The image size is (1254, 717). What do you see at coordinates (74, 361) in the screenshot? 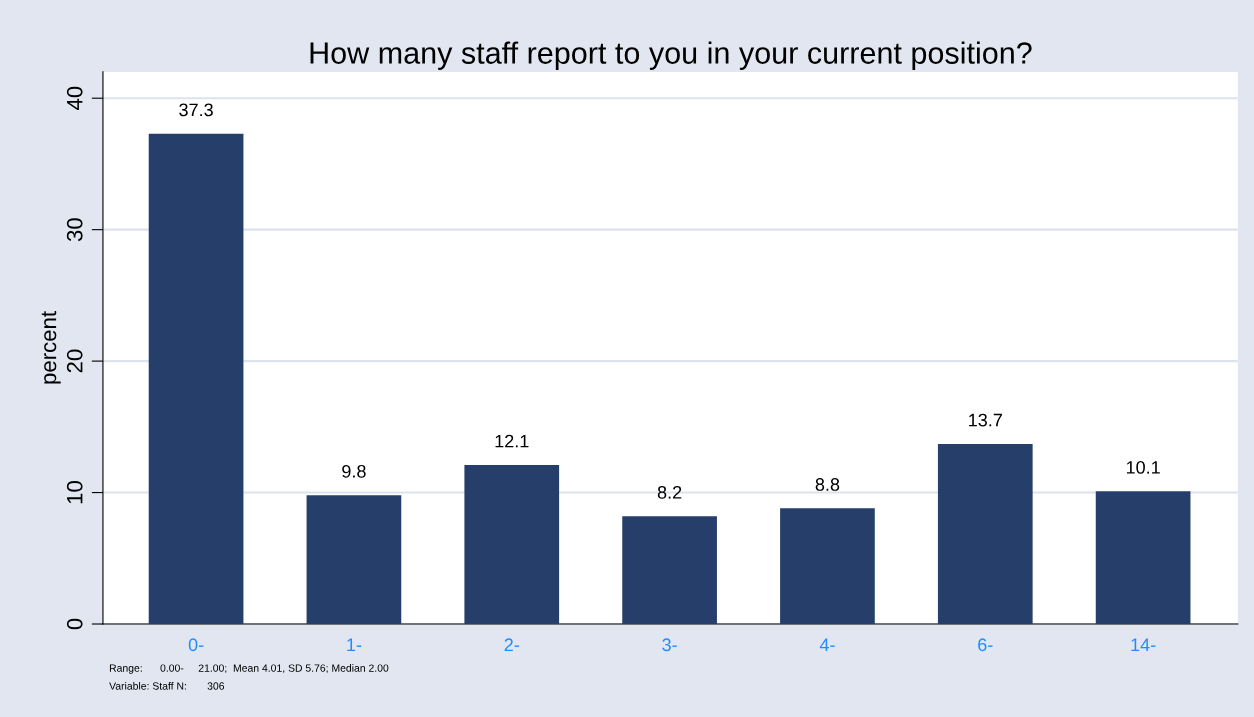
I see `y-tick-label: 20` at bounding box center [74, 361].